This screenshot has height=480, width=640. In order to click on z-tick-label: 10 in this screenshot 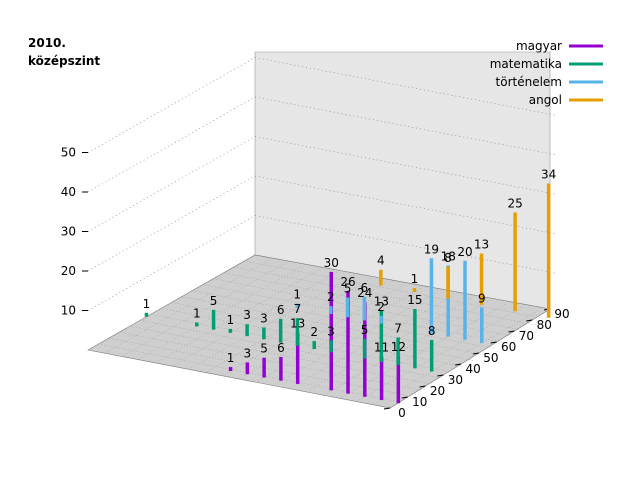, I will do `click(68, 311)`.